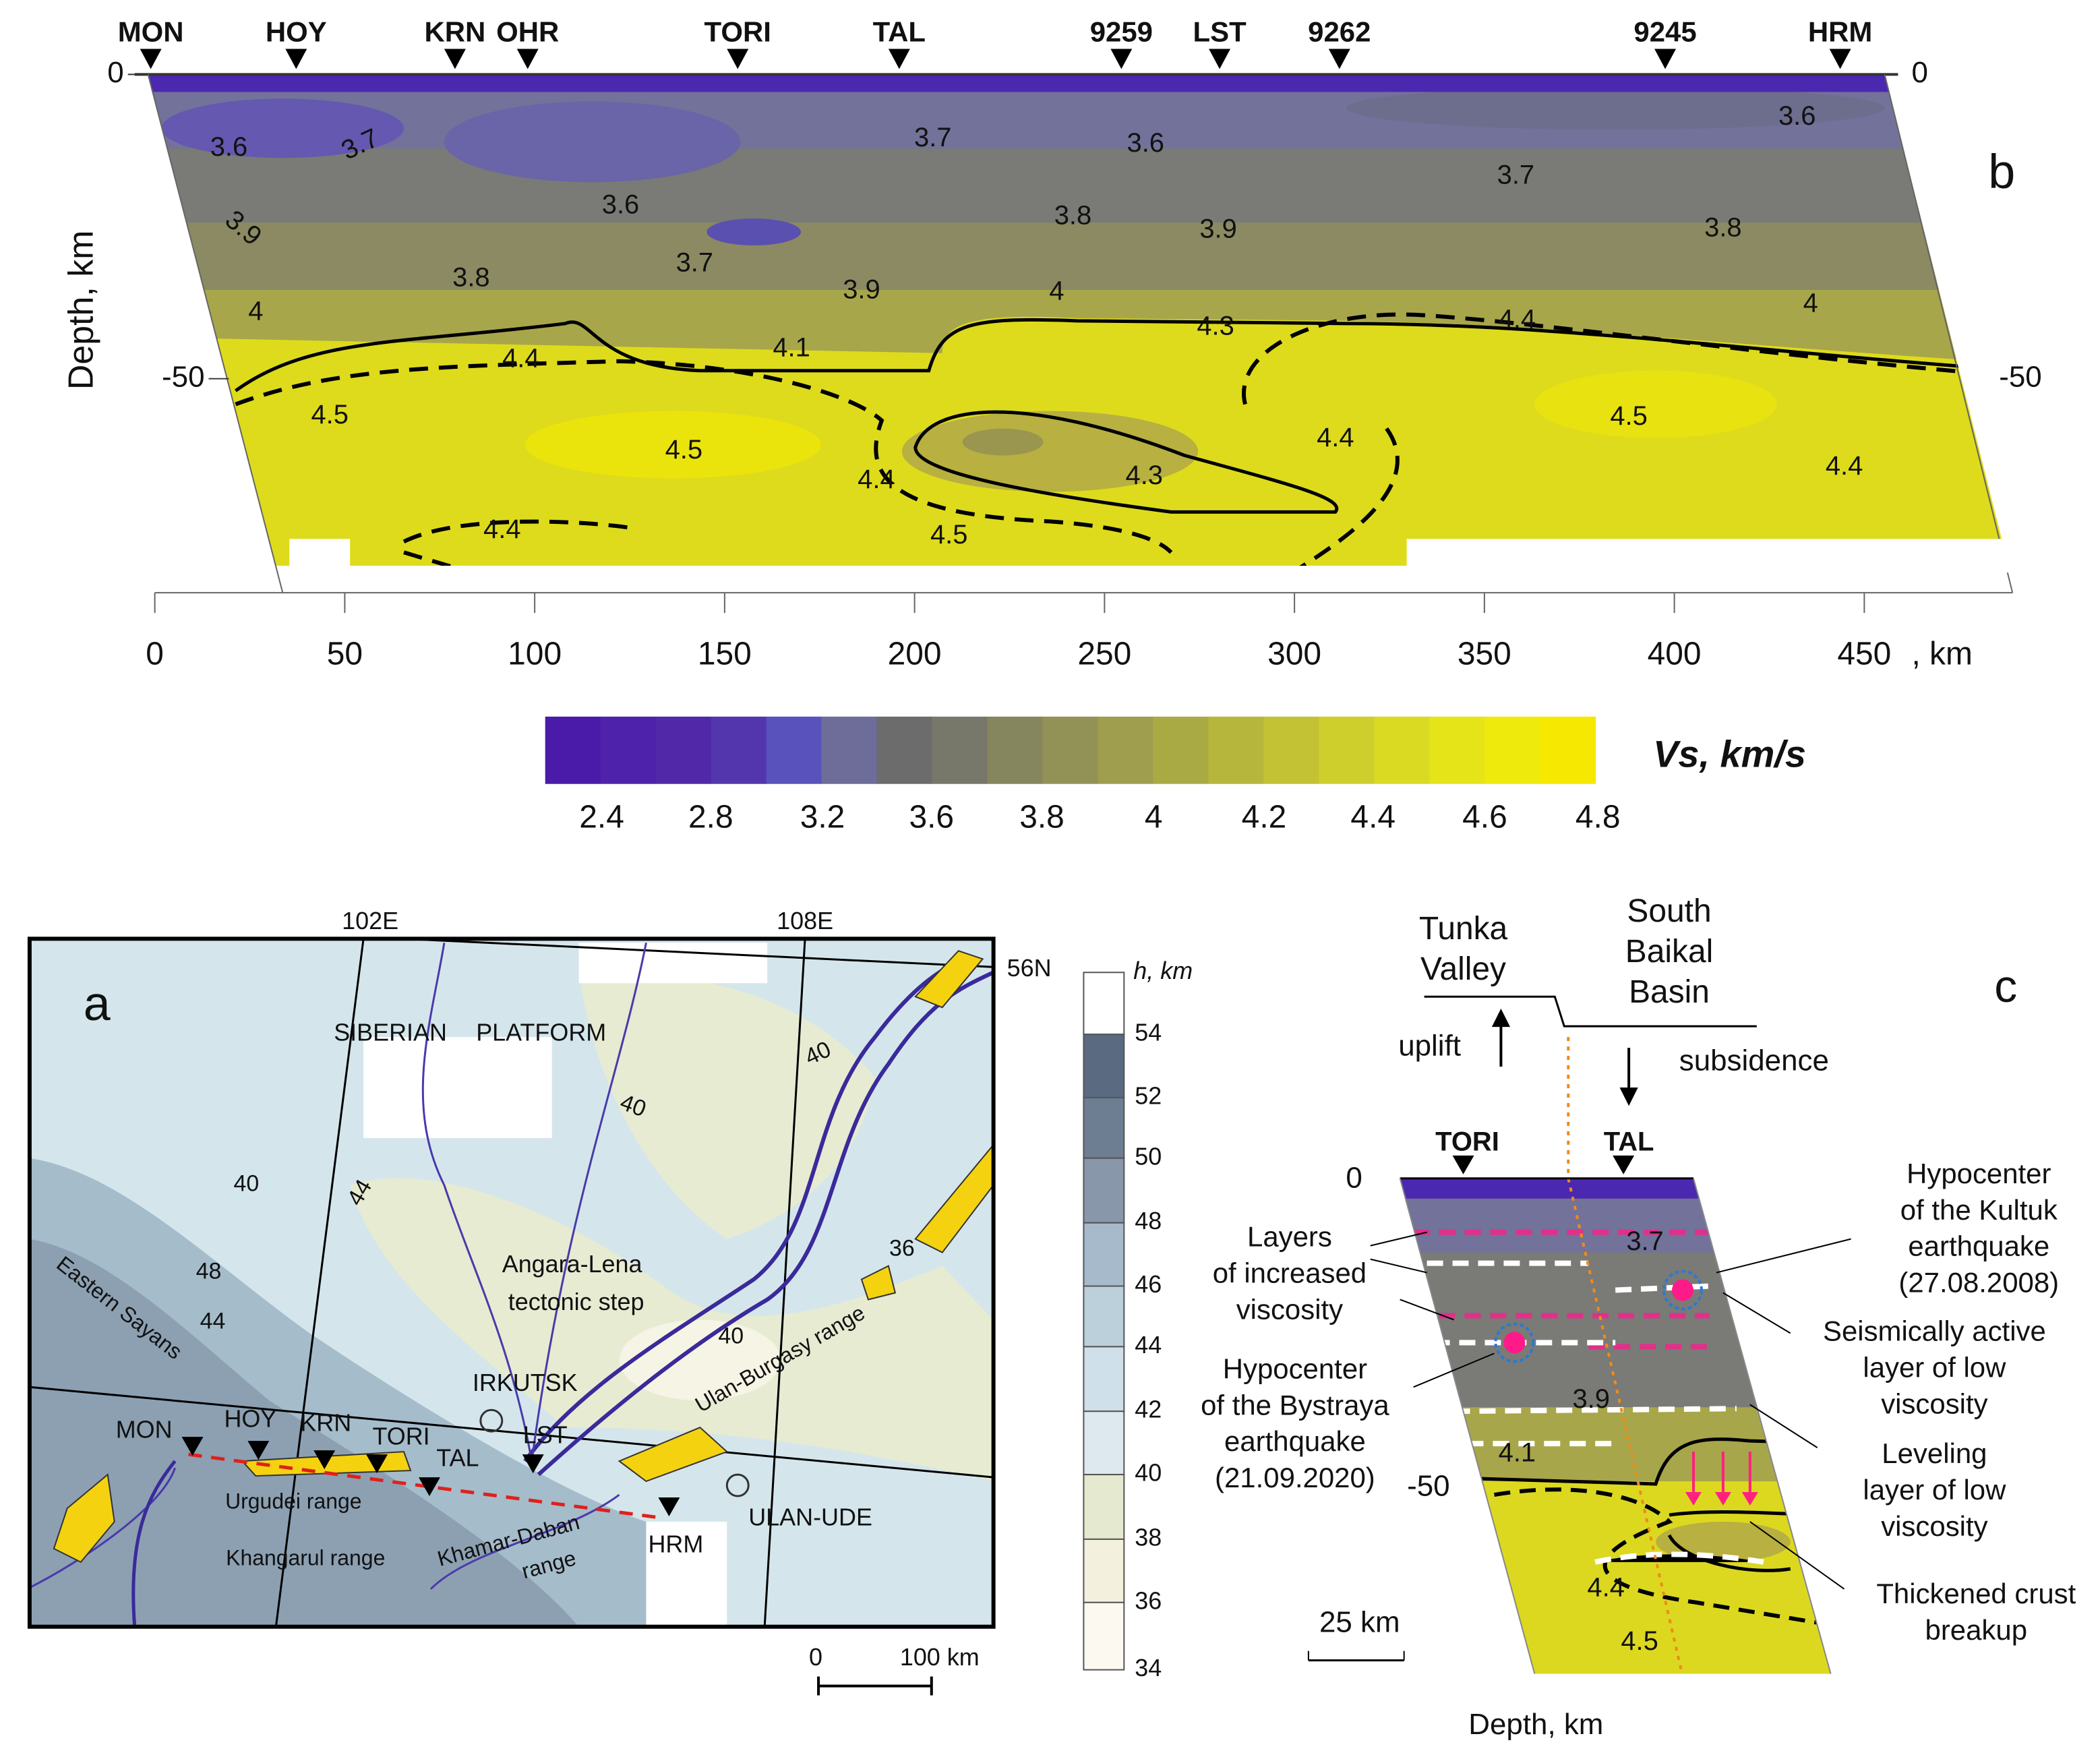 The image size is (2100, 1755). I want to click on map-scale-bar, so click(875, 1686).